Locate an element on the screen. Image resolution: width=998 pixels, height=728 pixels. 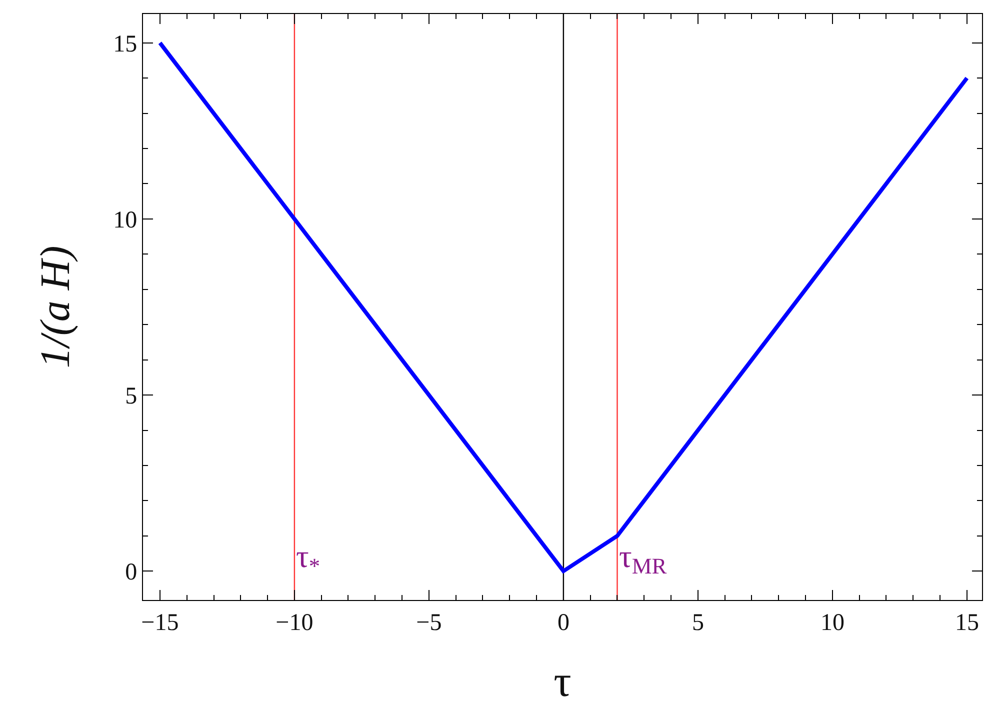
x-tick-label: −5 is located at coordinates (429, 623).